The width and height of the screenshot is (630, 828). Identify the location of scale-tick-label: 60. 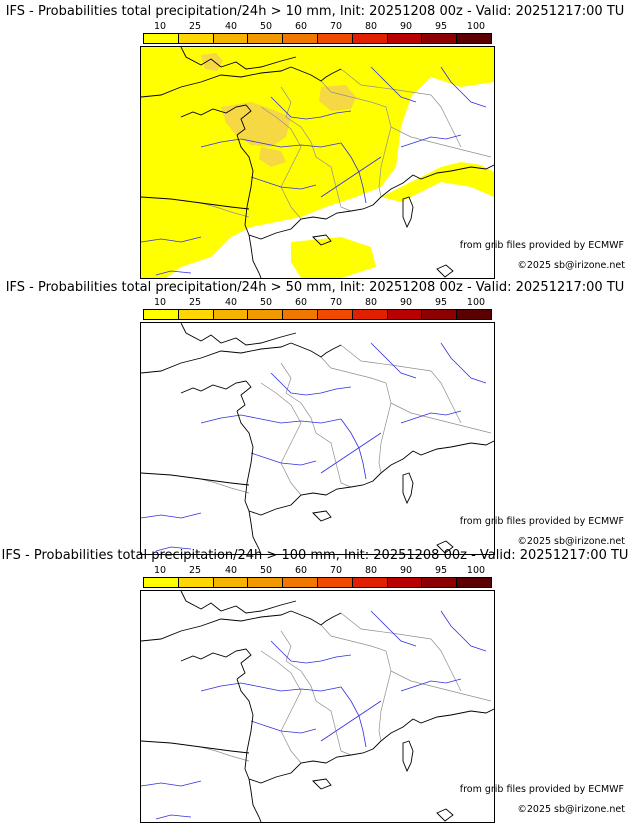
(301, 302).